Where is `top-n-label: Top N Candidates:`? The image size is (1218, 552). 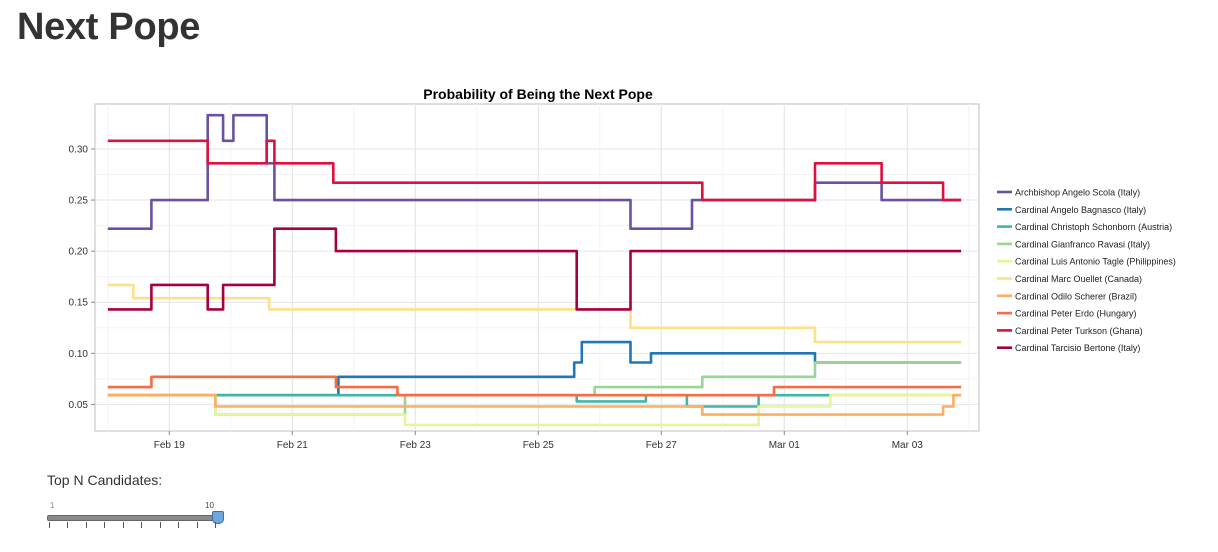 top-n-label: Top N Candidates: is located at coordinates (105, 480).